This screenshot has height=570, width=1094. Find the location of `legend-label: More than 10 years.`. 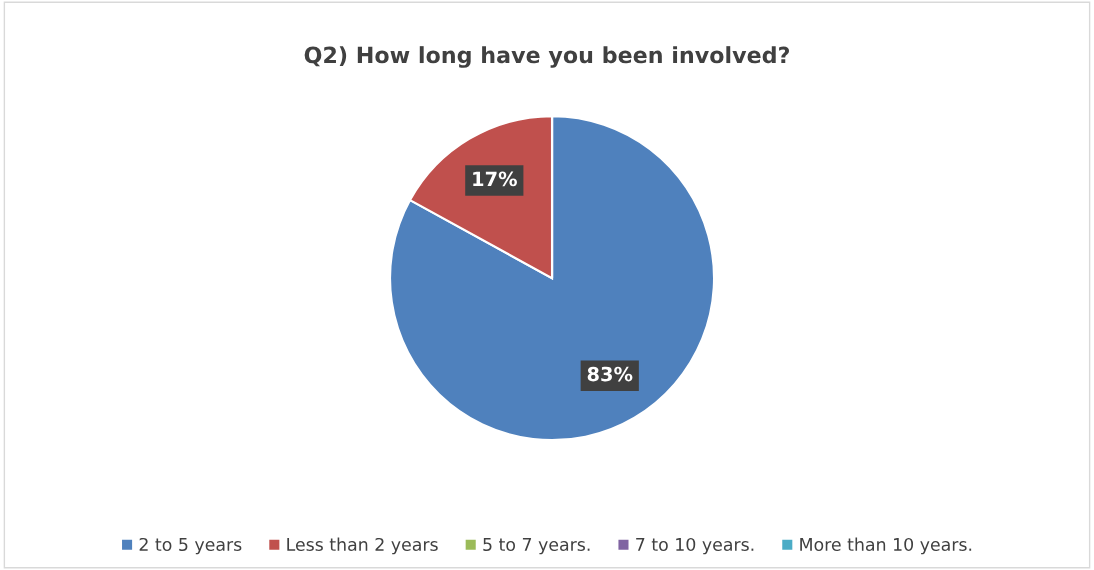

legend-label: More than 10 years. is located at coordinates (886, 546).